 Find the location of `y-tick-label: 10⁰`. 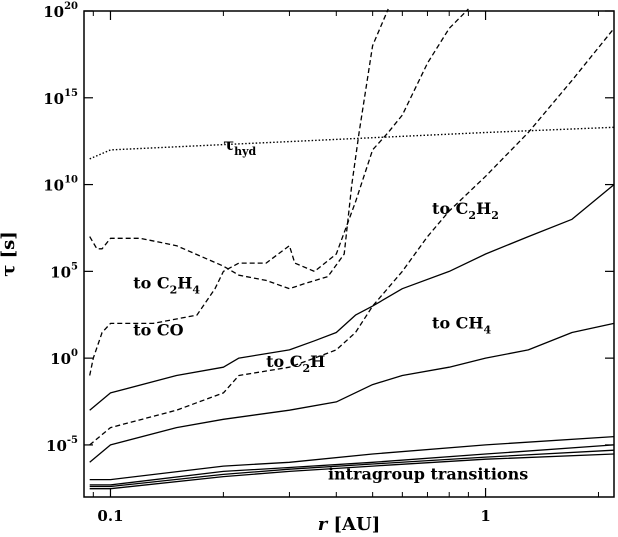

y-tick-label: 10⁰ is located at coordinates (64, 358).